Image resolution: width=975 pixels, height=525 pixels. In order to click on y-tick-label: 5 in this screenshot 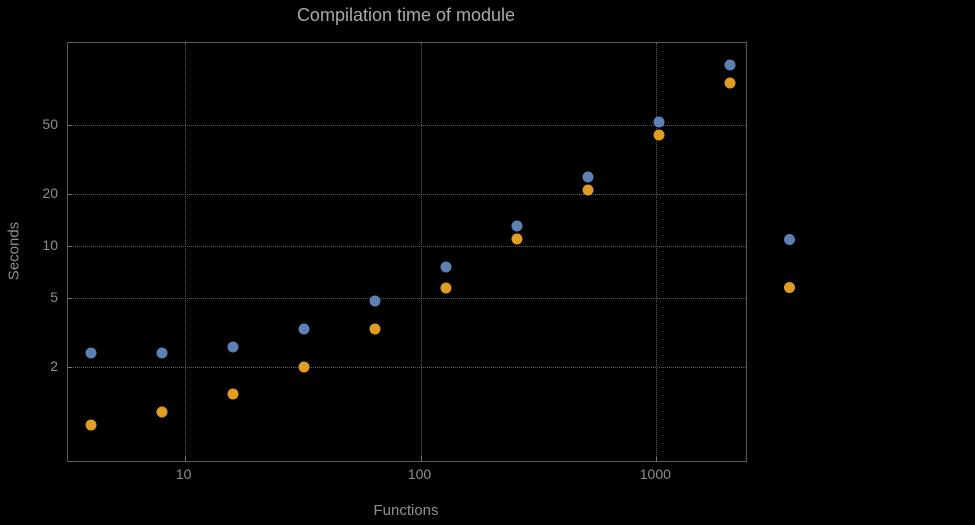, I will do `click(54, 297)`.